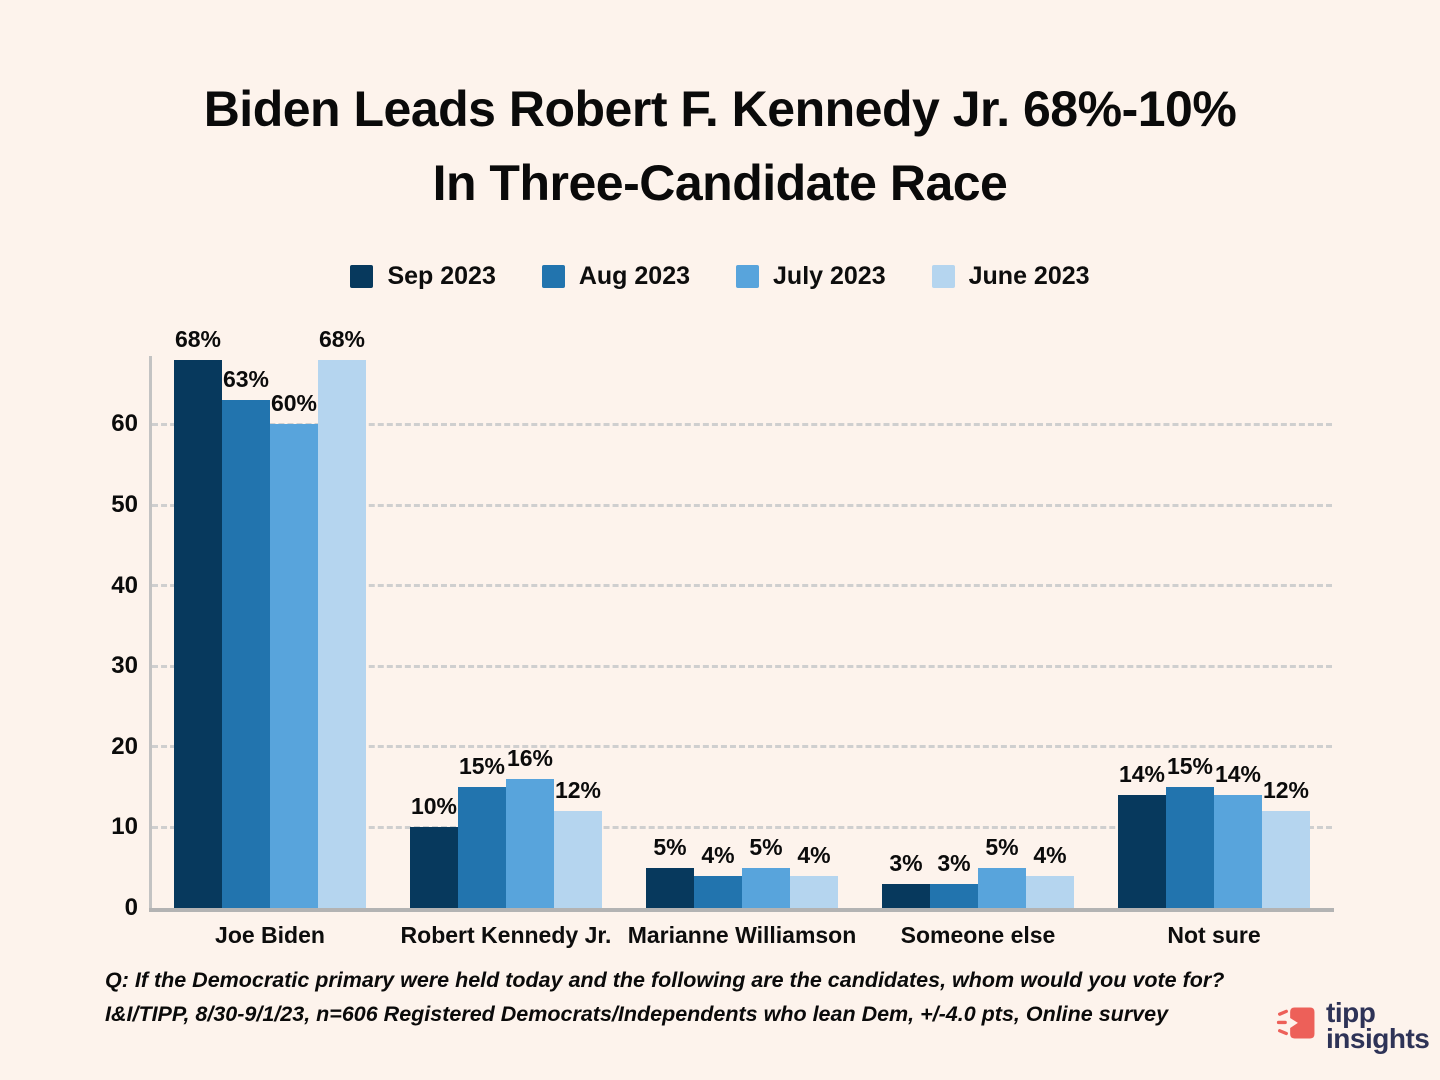  Describe the element at coordinates (670, 887) in the screenshot. I see `bar-marianne-williamson-sep-2023` at that location.